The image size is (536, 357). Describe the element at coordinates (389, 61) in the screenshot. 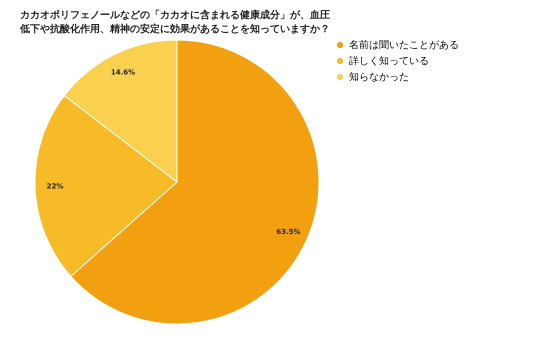

I see `legend-label: 詳しく知っている` at that location.